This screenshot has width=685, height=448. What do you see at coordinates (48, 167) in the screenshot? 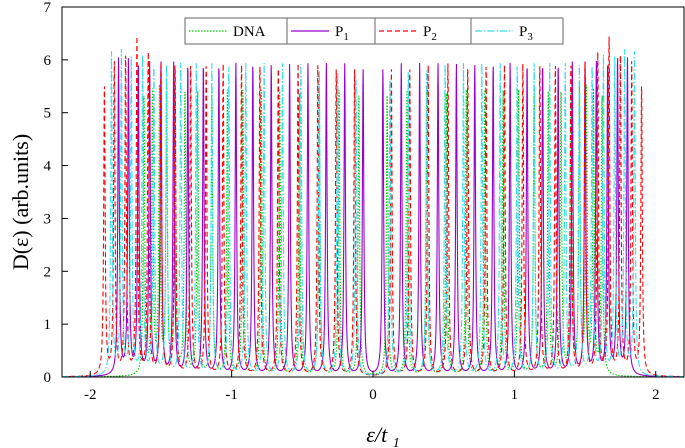
I see `y-tick-label: 4` at bounding box center [48, 167].